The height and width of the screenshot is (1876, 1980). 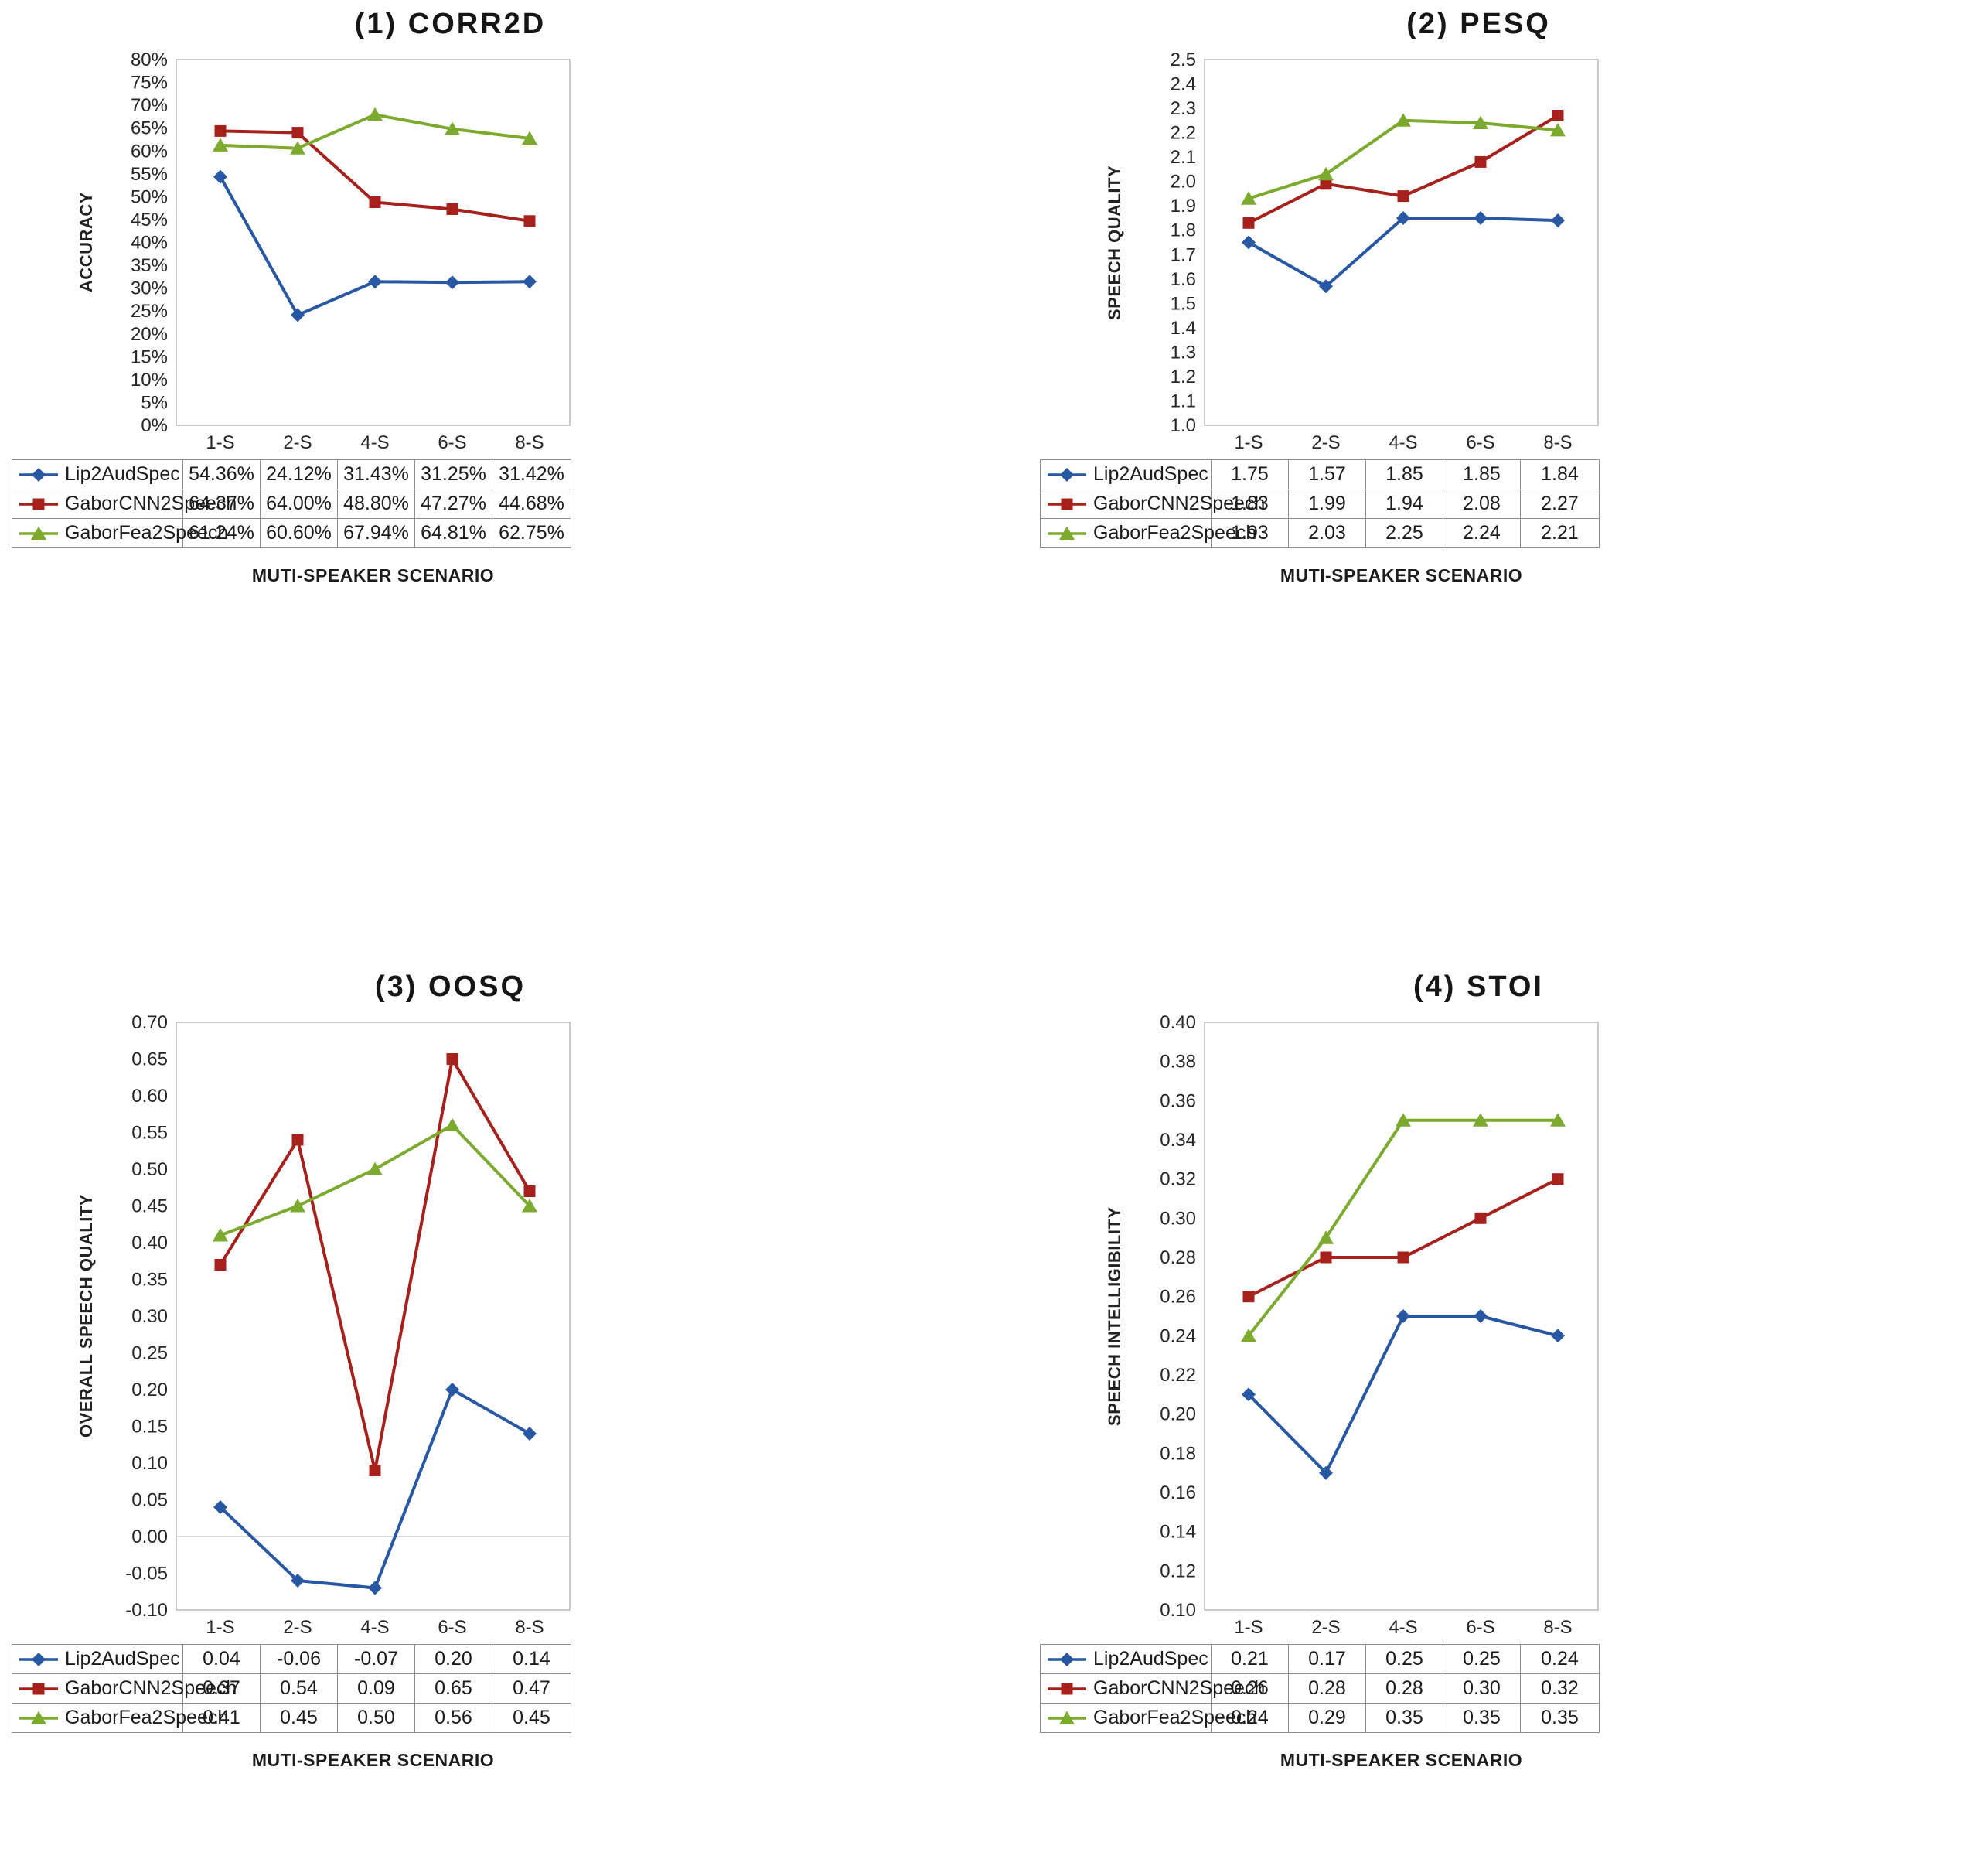 I want to click on table-row: GaborCNN2Speech 0.26 0.28 0.28 0.30 0.32, so click(x=1320, y=1688).